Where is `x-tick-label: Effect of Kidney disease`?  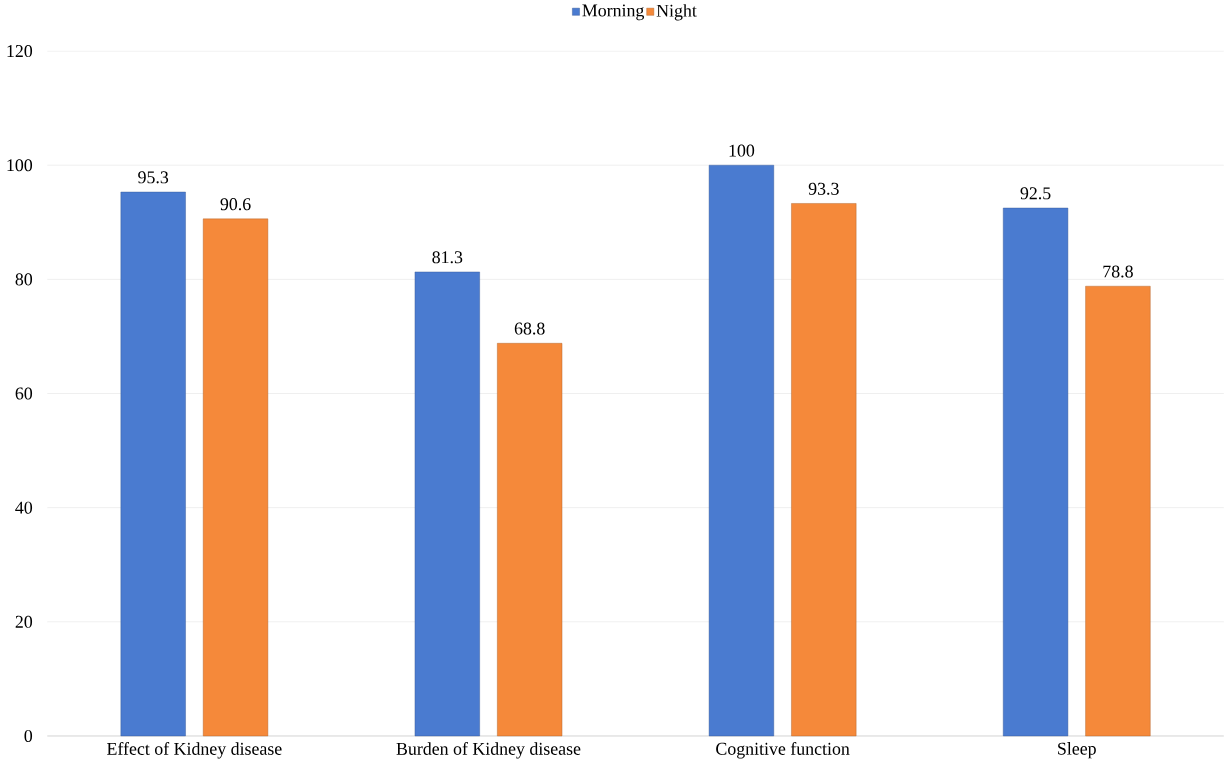
x-tick-label: Effect of Kidney disease is located at coordinates (194, 750).